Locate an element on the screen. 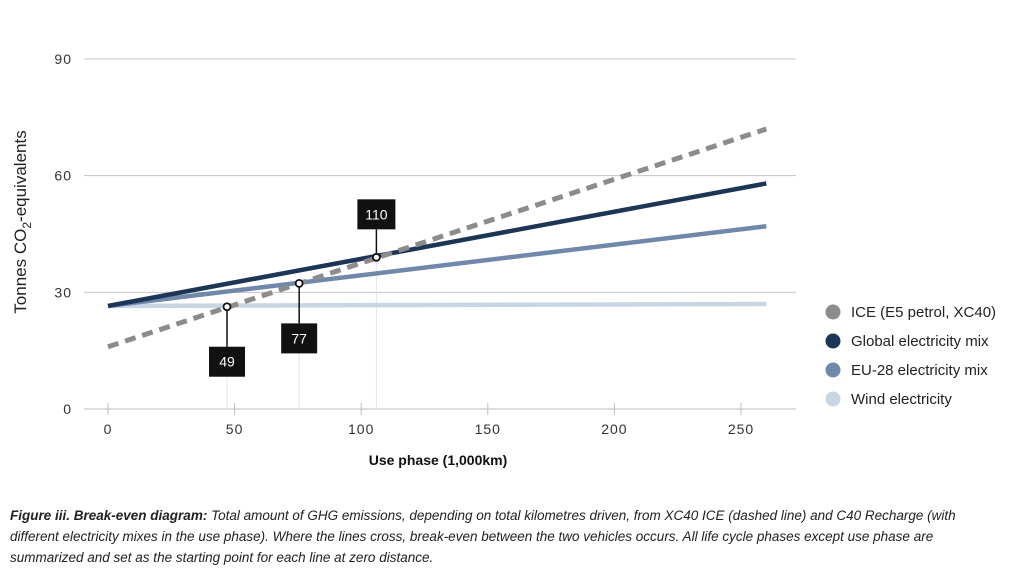 Image resolution: width=1024 pixels, height=577 pixels. legend-label-1: Global electricity mix is located at coordinates (920, 341).